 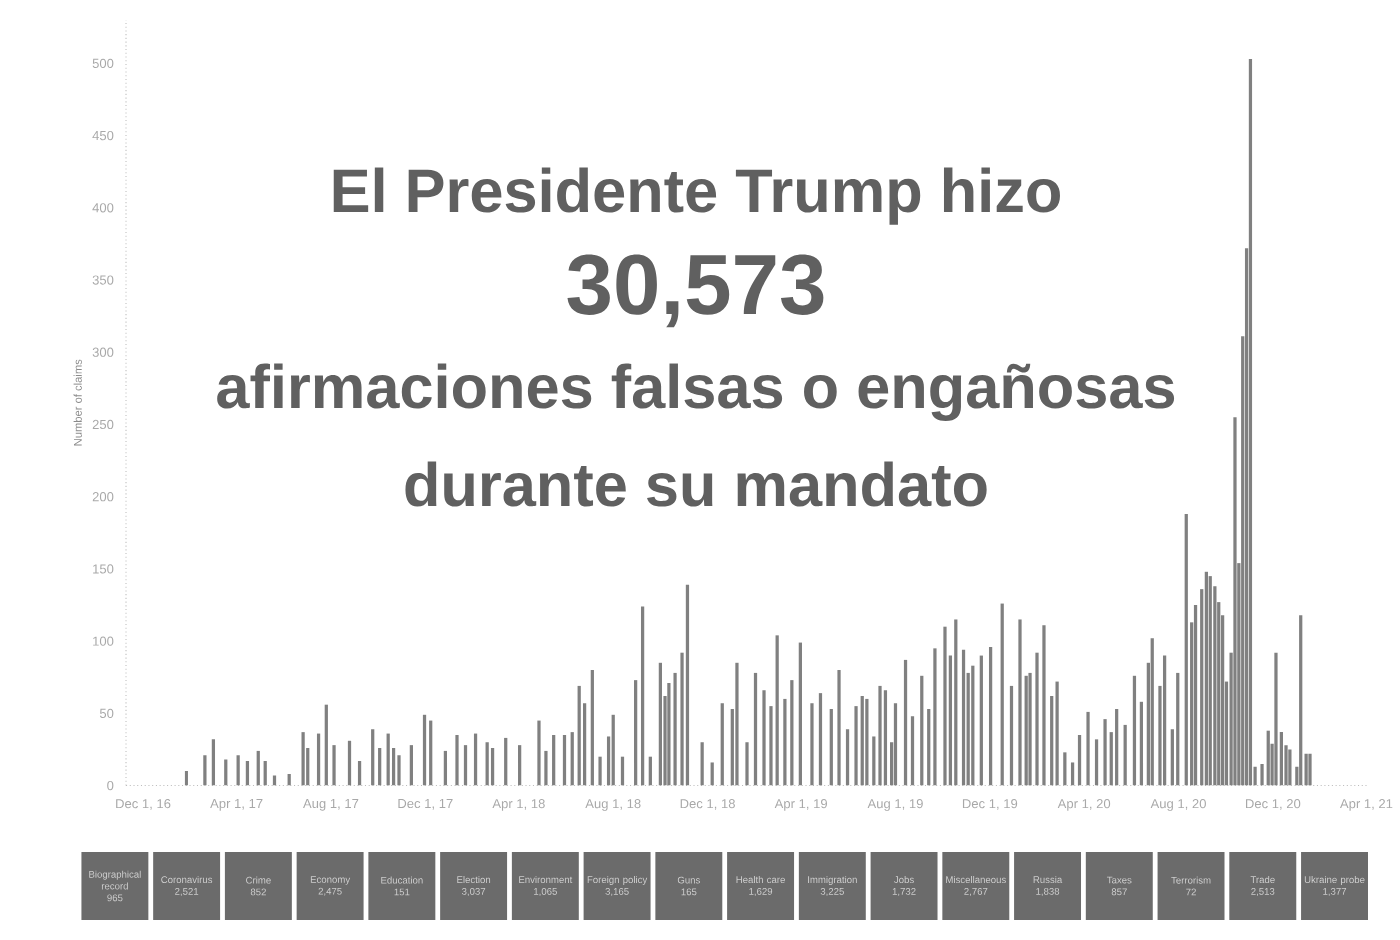 What do you see at coordinates (696, 196) in the screenshot?
I see `text: El Presidente Trump hizo` at bounding box center [696, 196].